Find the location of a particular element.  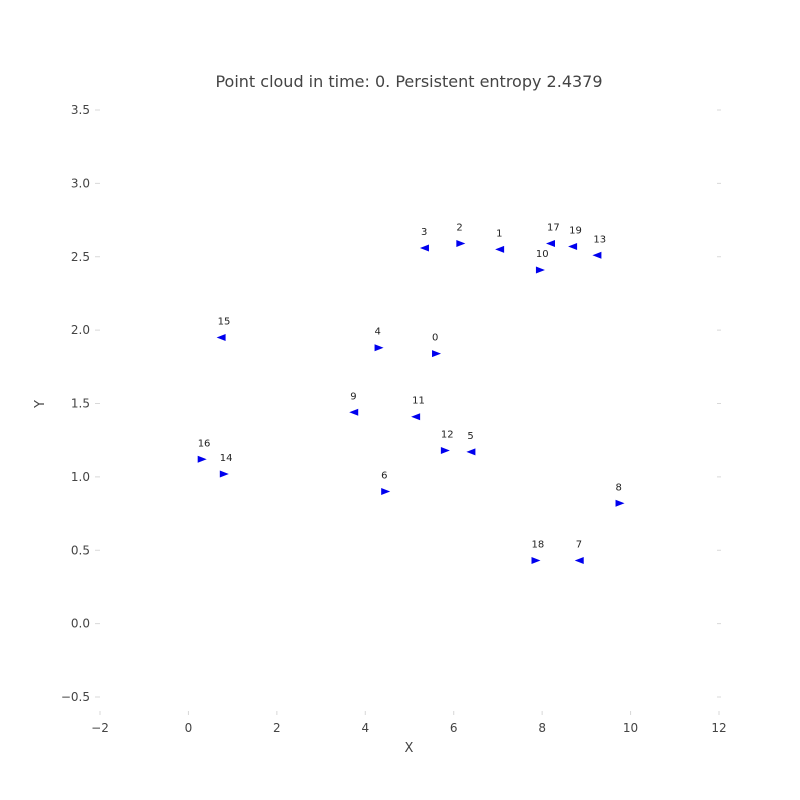

y-tick-label: 1.5 is located at coordinates (80, 404).